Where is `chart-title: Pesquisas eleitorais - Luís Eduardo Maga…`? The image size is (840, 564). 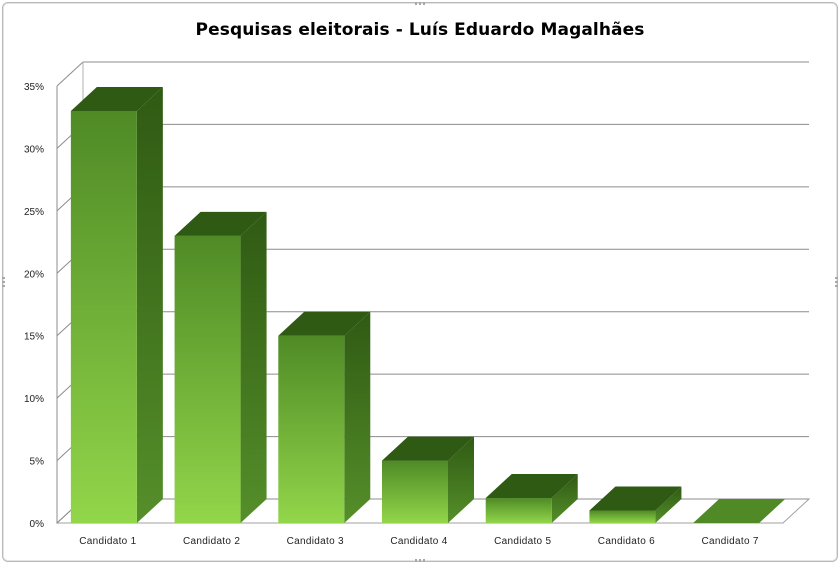
chart-title: Pesquisas eleitorais - Luís Eduardo Maga… is located at coordinates (420, 30).